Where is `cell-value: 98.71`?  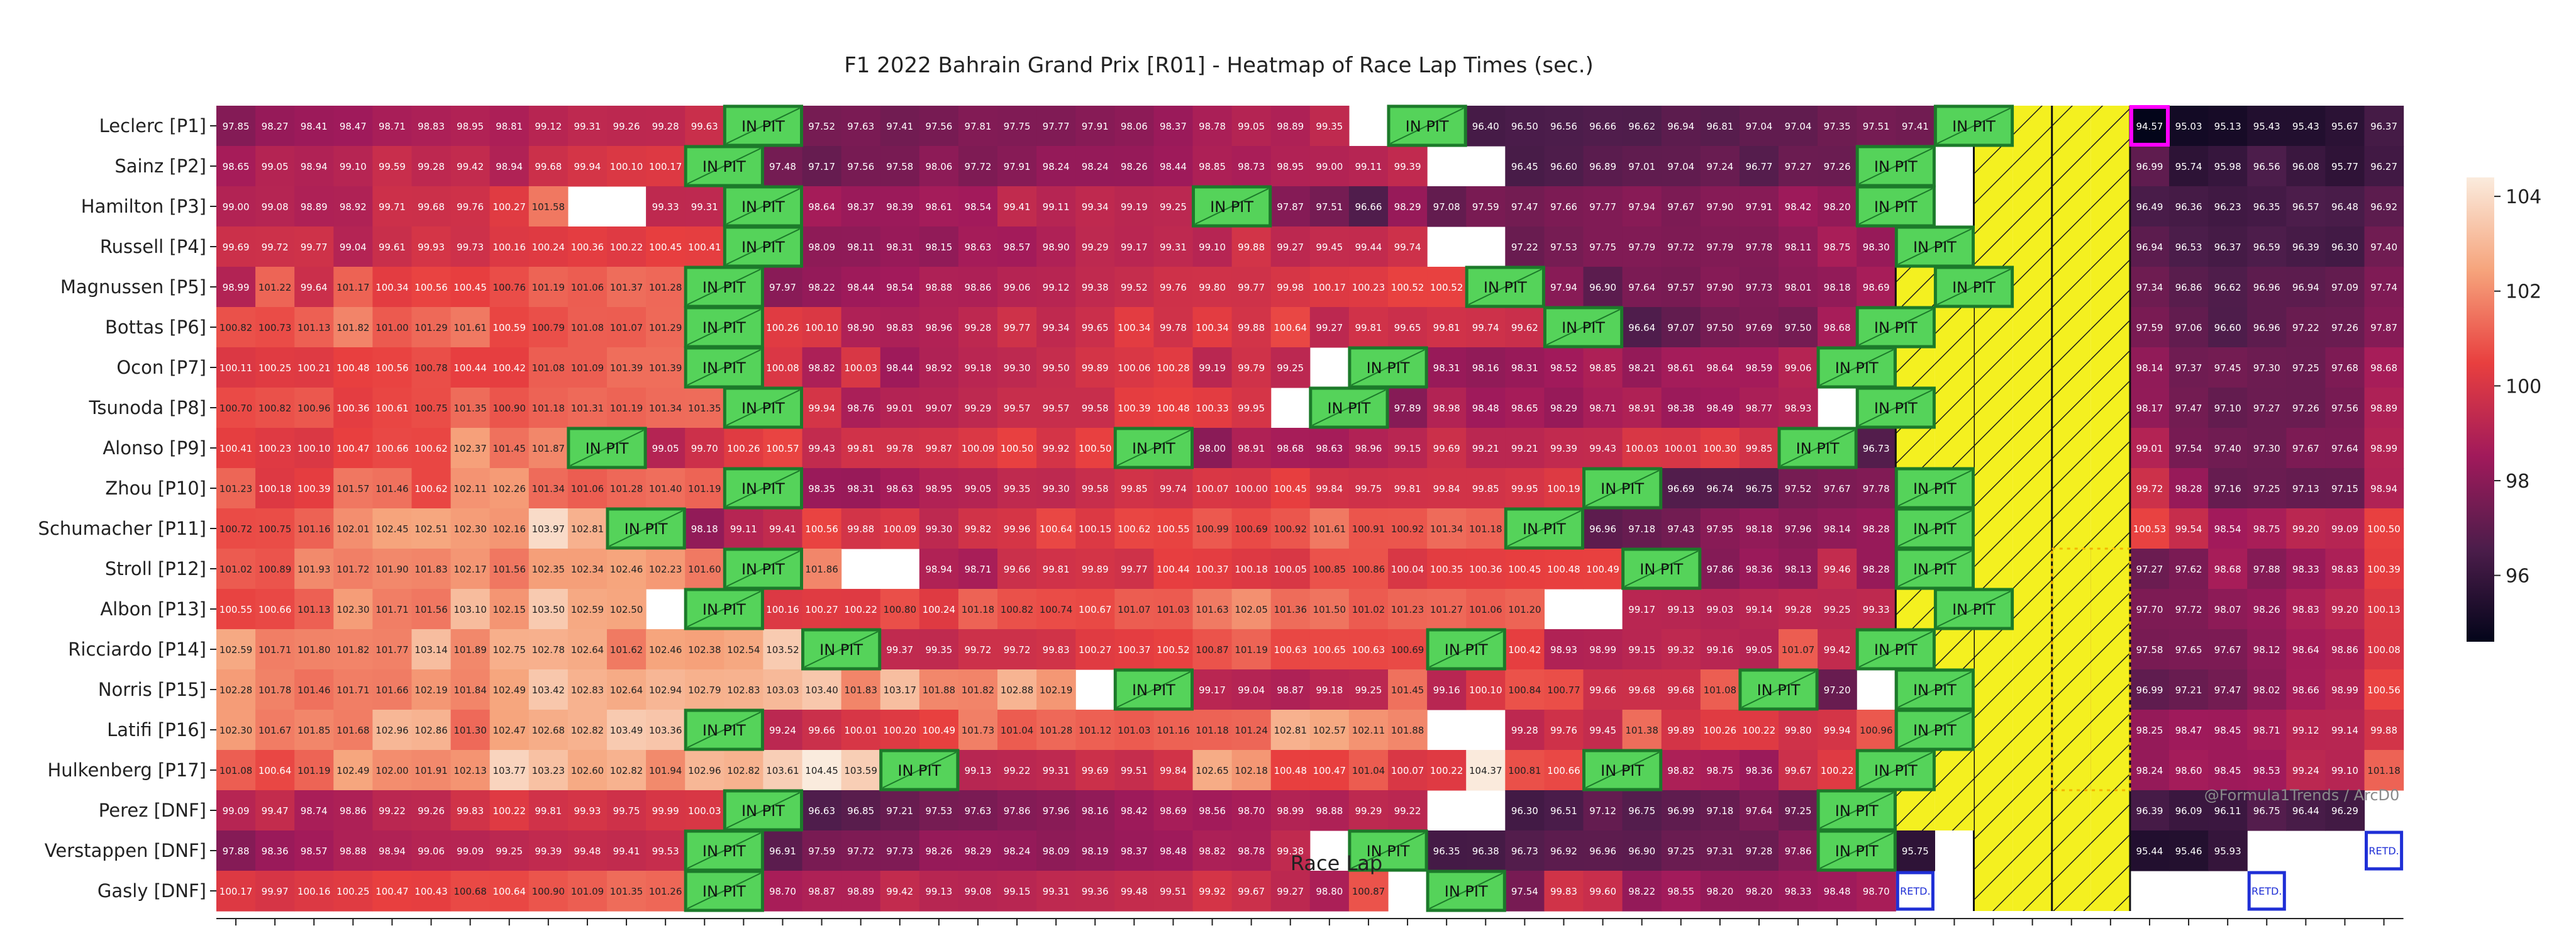
cell-value: 98.71 is located at coordinates (392, 126).